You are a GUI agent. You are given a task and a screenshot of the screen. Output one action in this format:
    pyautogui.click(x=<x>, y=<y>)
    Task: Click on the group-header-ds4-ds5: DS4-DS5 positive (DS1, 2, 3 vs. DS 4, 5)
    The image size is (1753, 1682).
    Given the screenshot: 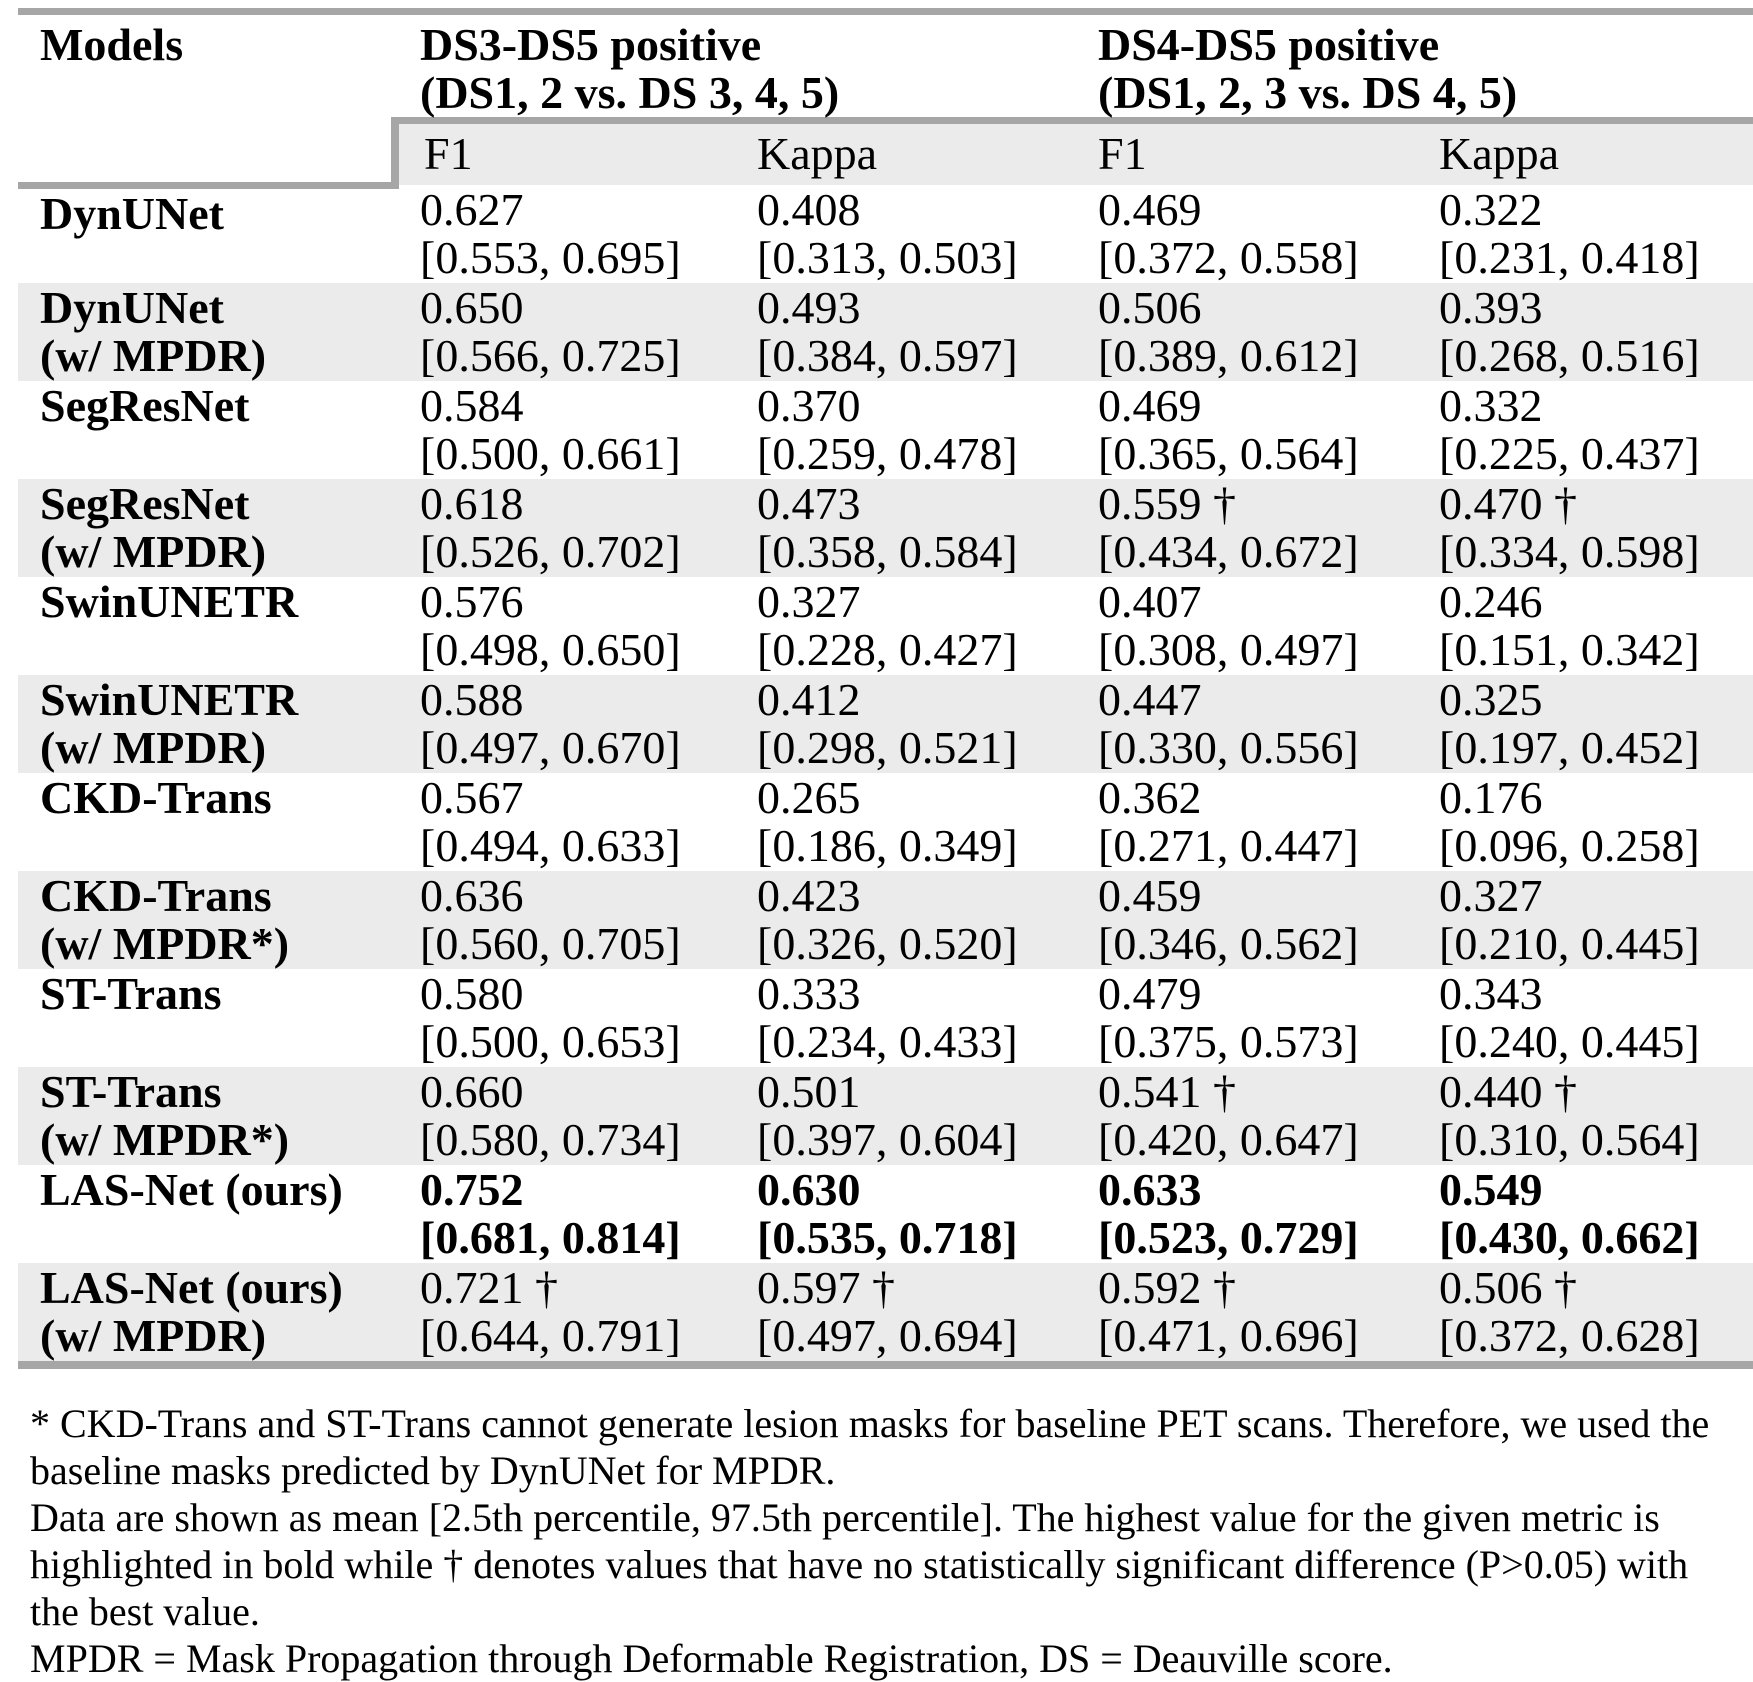 What is the action you would take?
    pyautogui.click(x=1413, y=67)
    